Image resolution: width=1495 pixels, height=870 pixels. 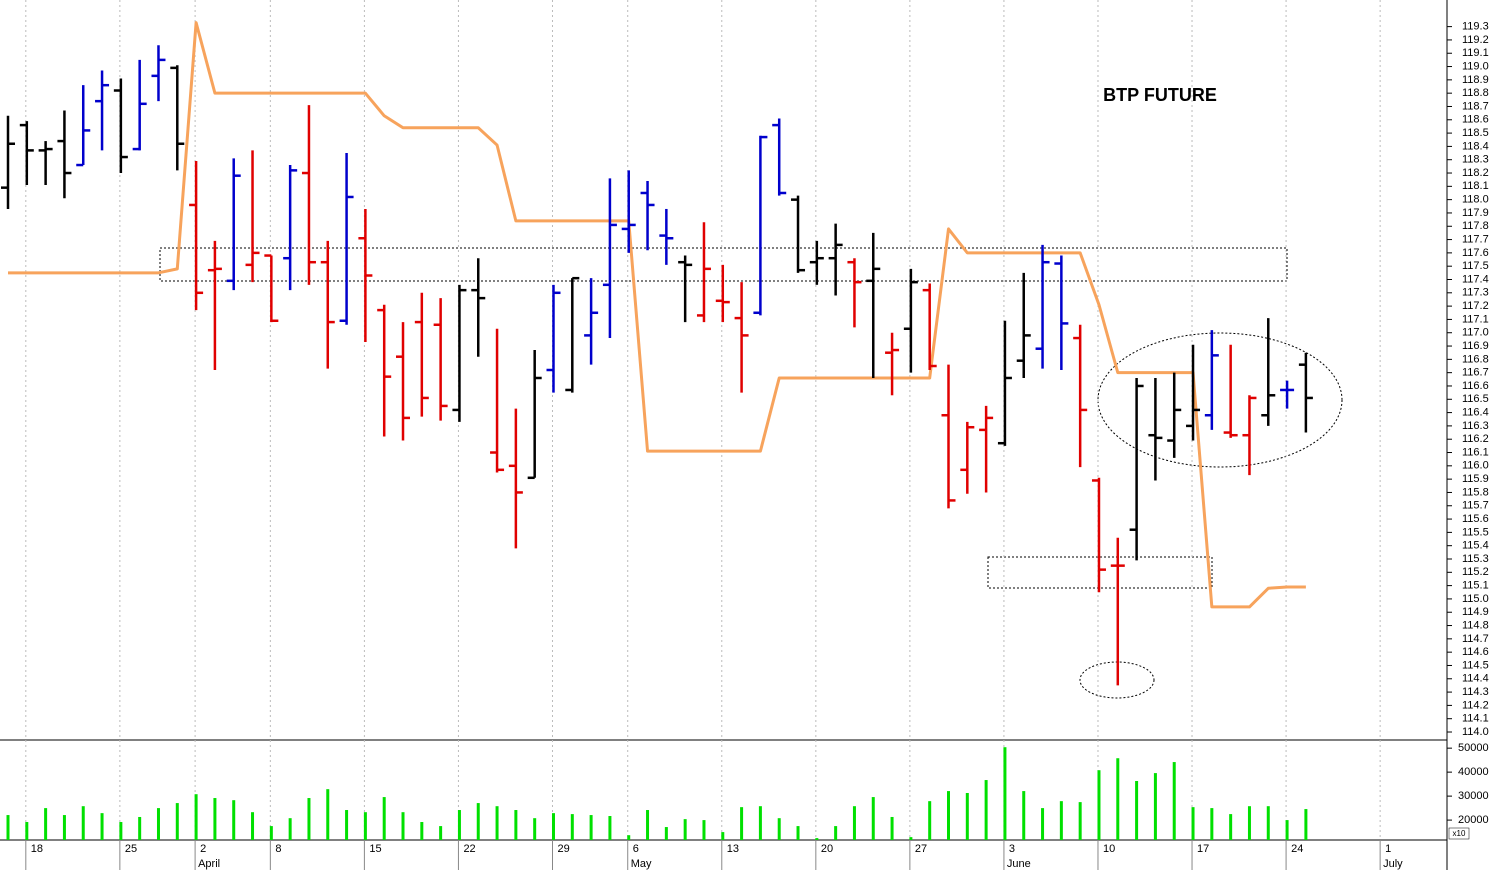 What do you see at coordinates (1475, 213) in the screenshot?
I see `y-tick-label: 117.9` at bounding box center [1475, 213].